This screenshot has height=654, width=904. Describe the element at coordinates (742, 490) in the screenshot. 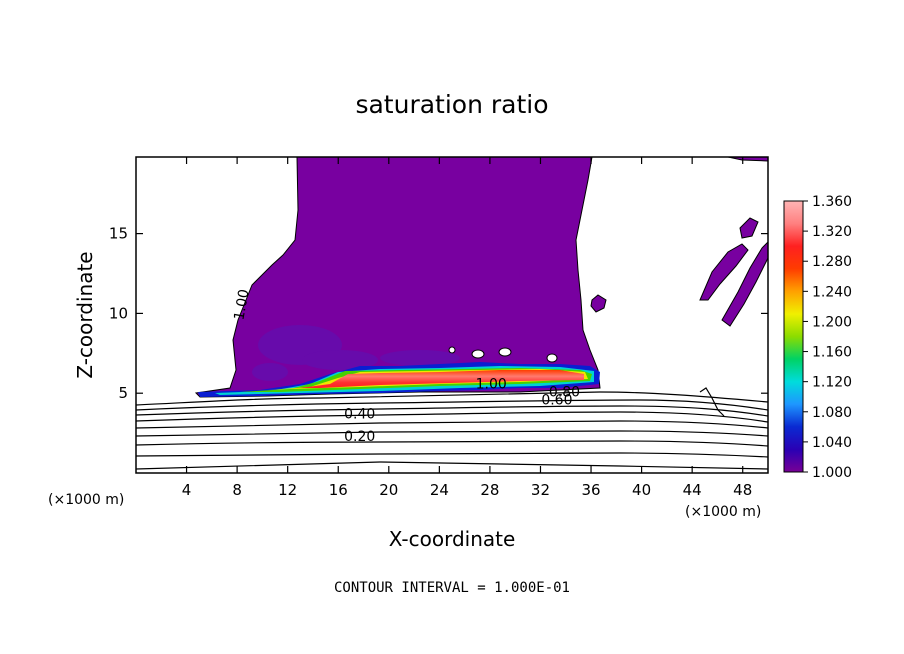

I see `x-tick-label: 48` at that location.